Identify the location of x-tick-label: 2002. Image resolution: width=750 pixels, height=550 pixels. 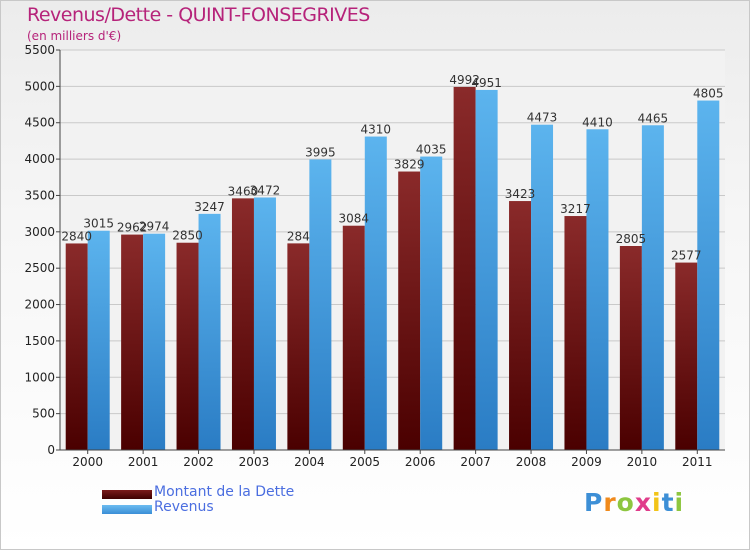
(198, 462).